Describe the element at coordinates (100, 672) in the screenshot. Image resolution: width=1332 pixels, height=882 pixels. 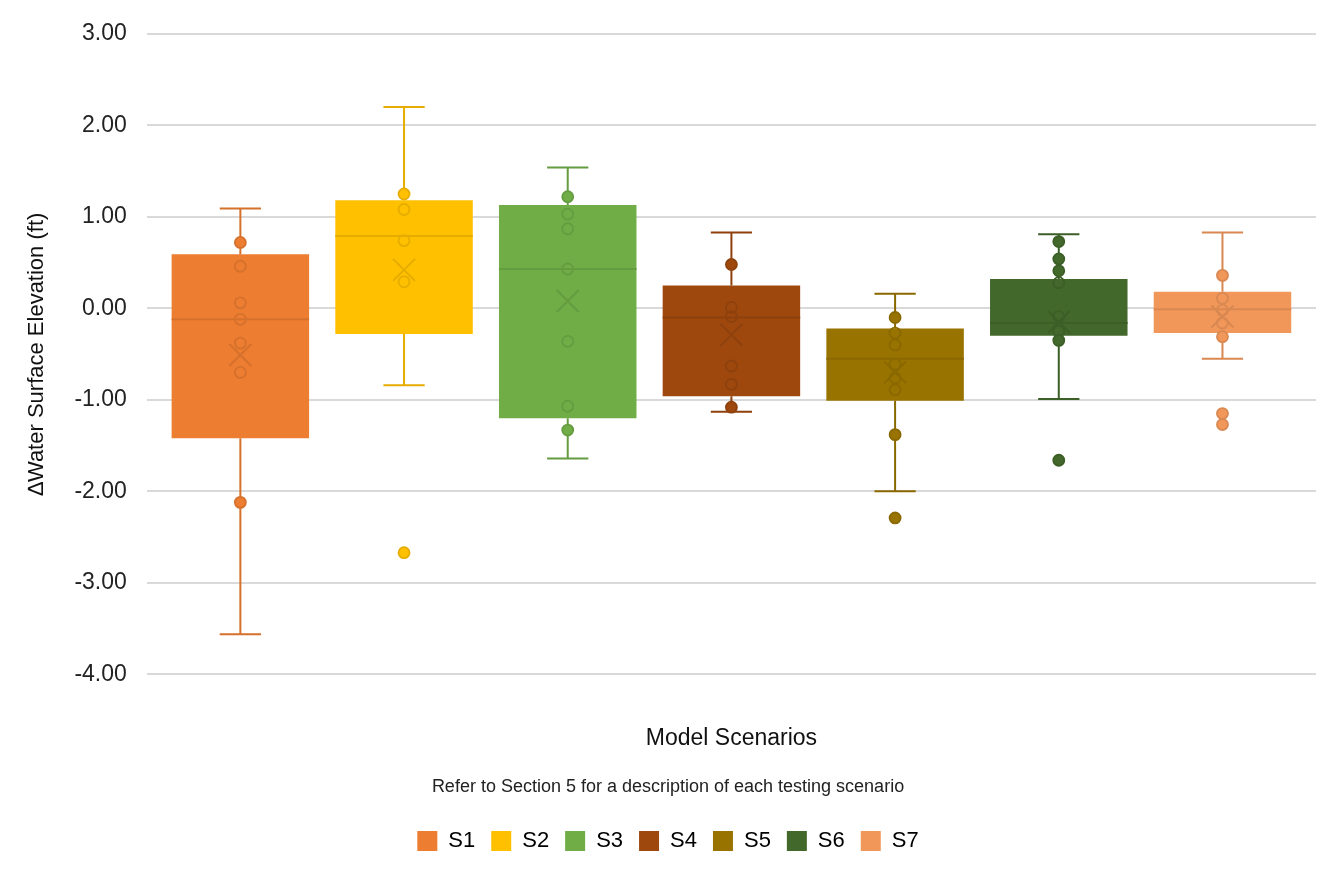
I see `y-tick-label: -4.00` at that location.